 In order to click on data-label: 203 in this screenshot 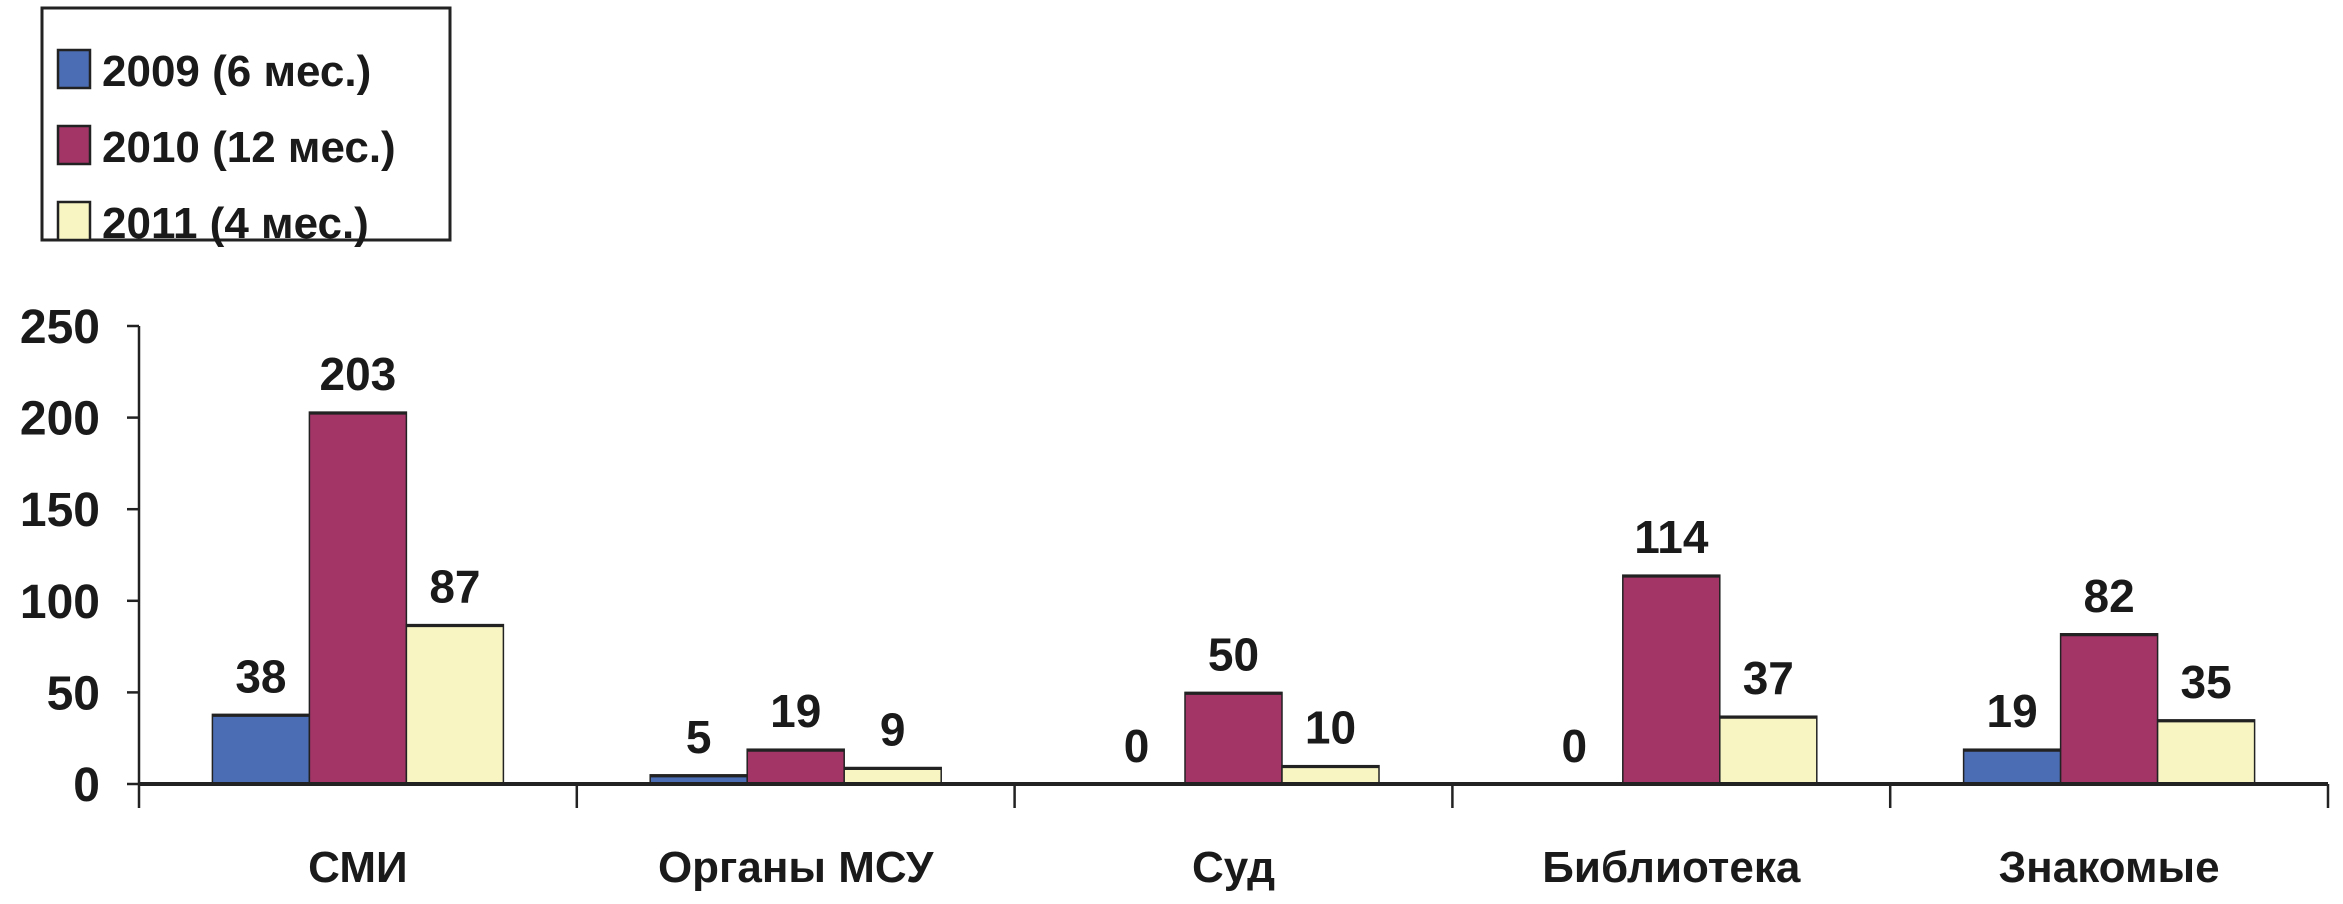, I will do `click(358, 374)`.